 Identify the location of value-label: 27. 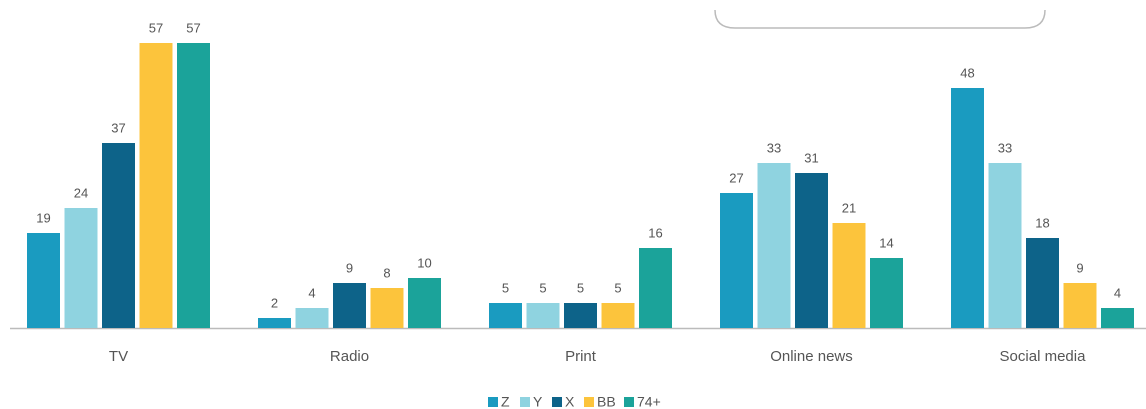
(736, 177).